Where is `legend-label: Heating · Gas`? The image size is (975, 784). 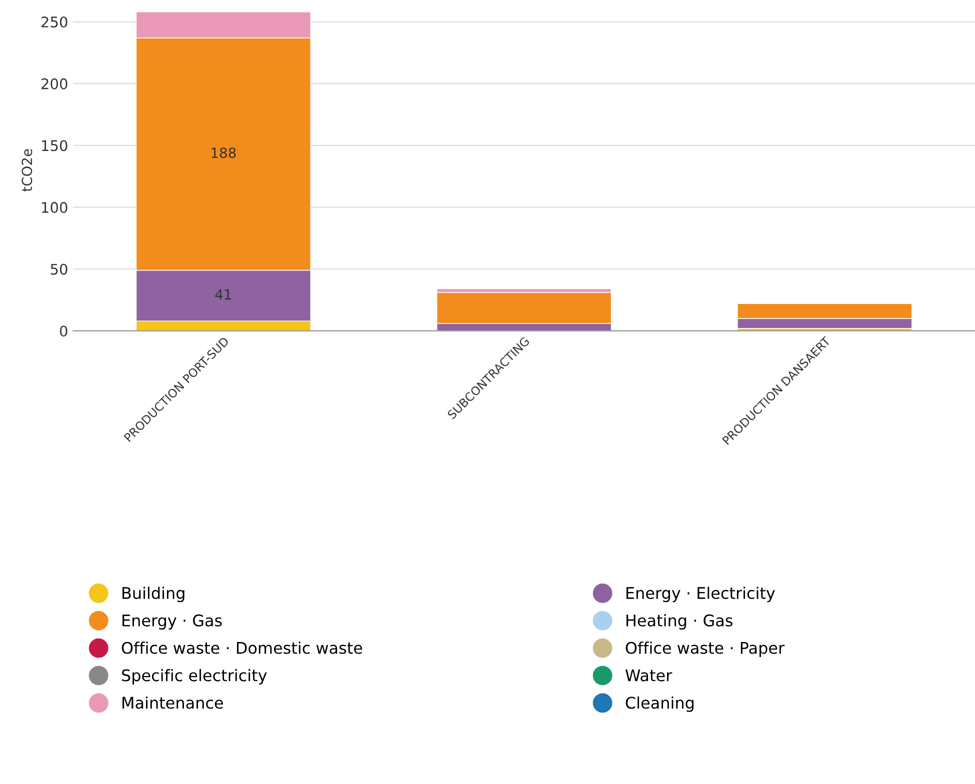 legend-label: Heating · Gas is located at coordinates (679, 622).